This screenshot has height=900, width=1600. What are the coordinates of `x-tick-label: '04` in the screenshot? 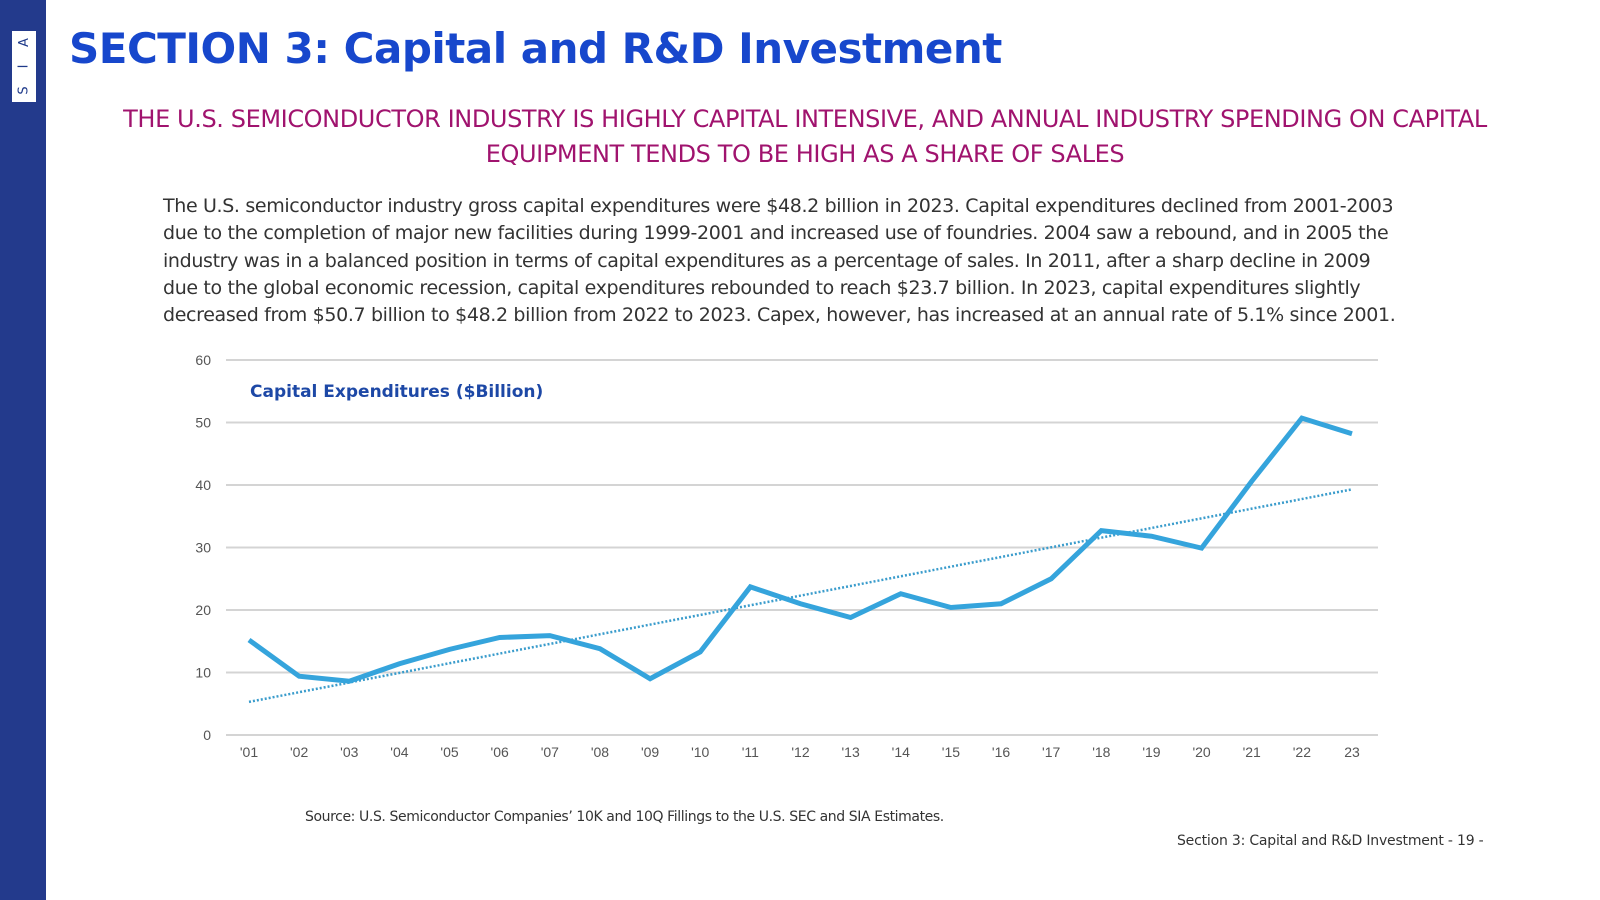 It's located at (399, 752).